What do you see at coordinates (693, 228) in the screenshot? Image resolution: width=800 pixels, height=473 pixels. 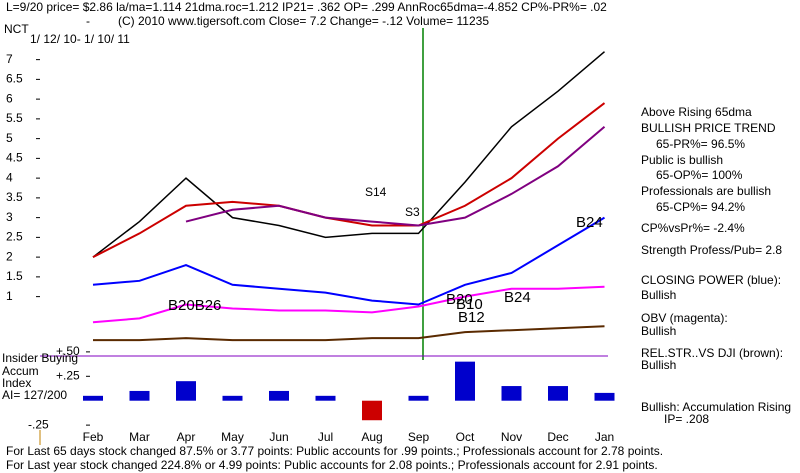 I see `side-note: CP%vsPr%= -2.4%` at bounding box center [693, 228].